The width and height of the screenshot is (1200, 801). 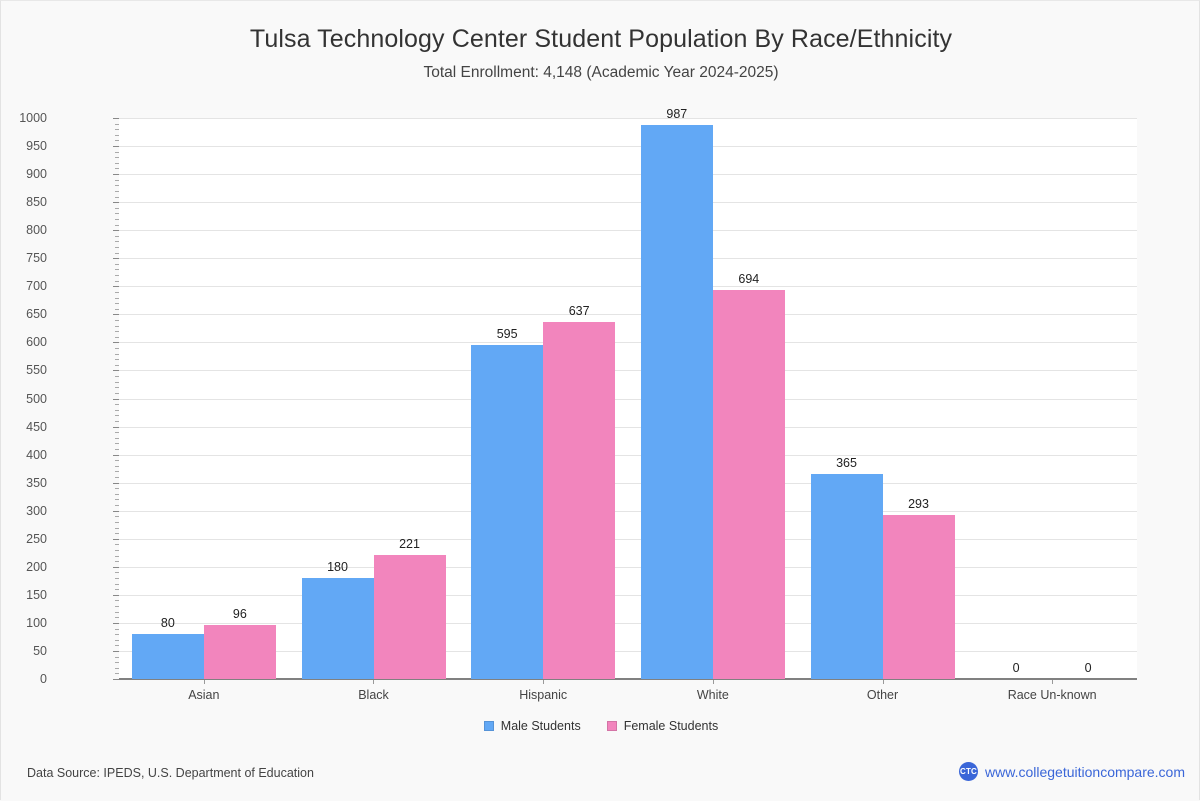 What do you see at coordinates (540, 726) in the screenshot?
I see `legend-label: Male Students` at bounding box center [540, 726].